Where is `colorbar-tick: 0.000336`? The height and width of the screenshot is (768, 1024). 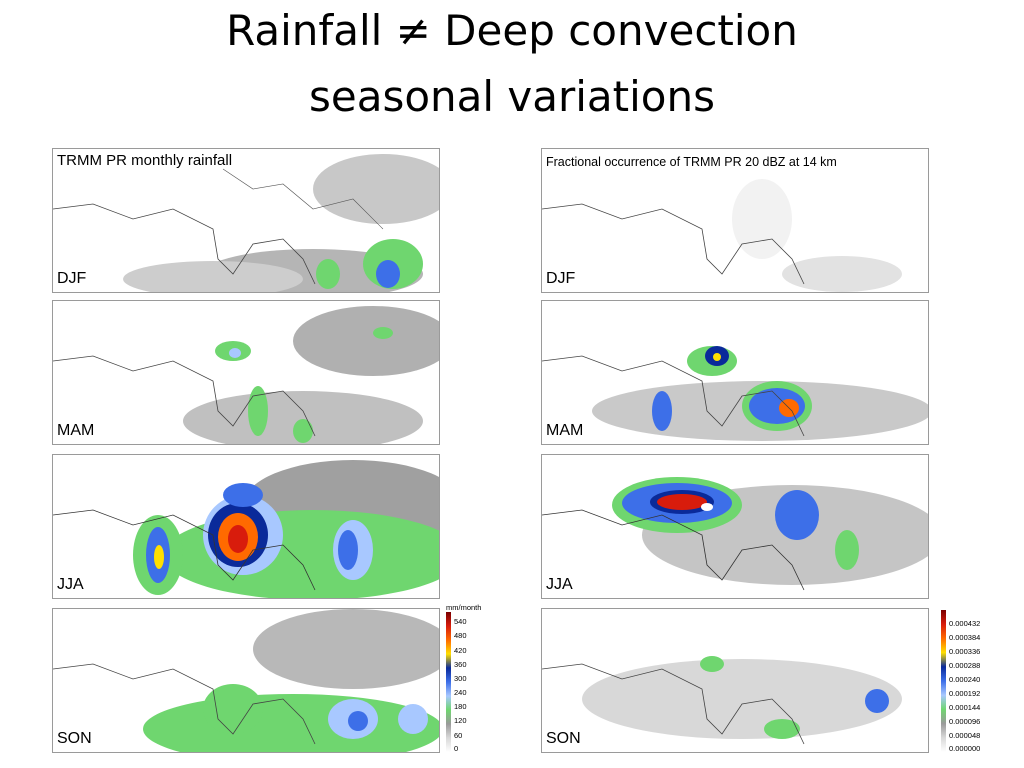
colorbar-tick: 0.000336 is located at coordinates (965, 651).